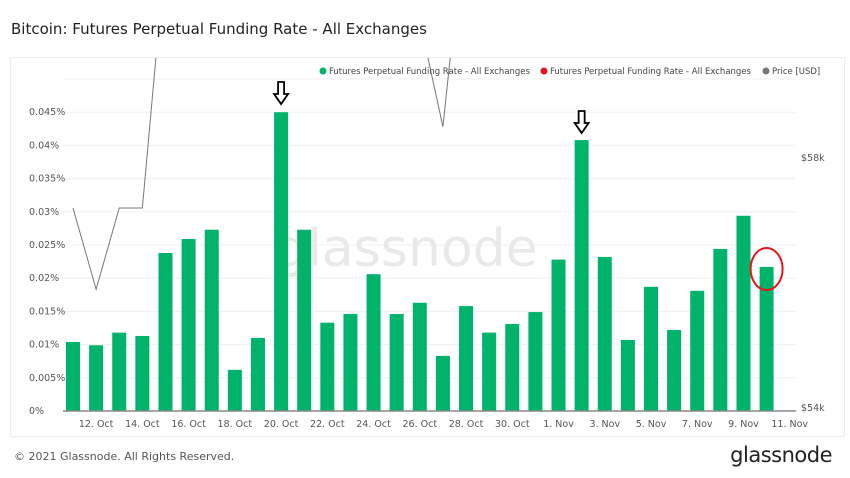 The image size is (850, 478). Describe the element at coordinates (188, 424) in the screenshot. I see `x-tick: 16. Oct` at that location.